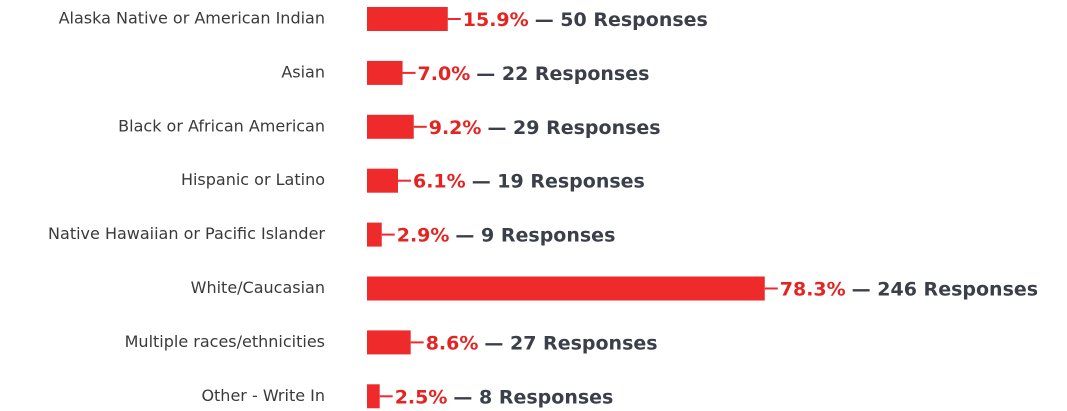  Describe the element at coordinates (945, 289) in the screenshot. I see `response-label: — 246 Responses` at that location.